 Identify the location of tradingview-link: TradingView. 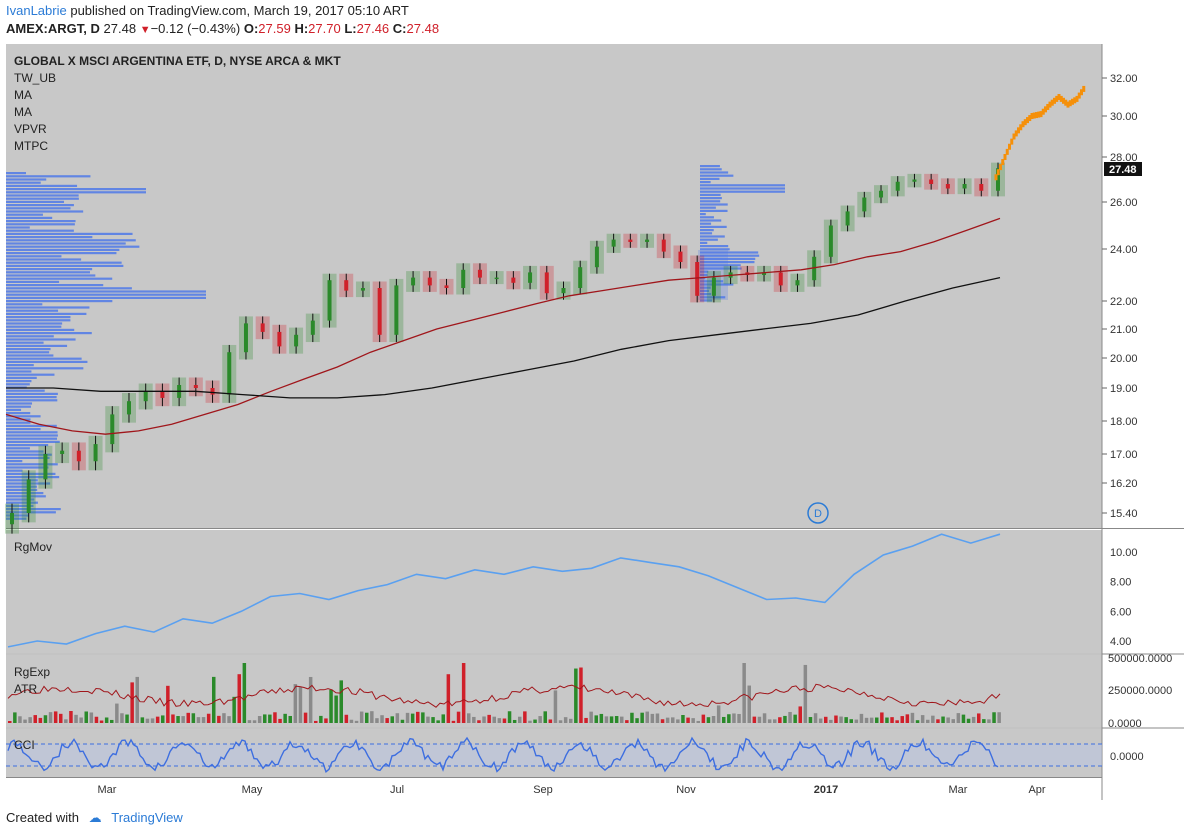
(147, 817).